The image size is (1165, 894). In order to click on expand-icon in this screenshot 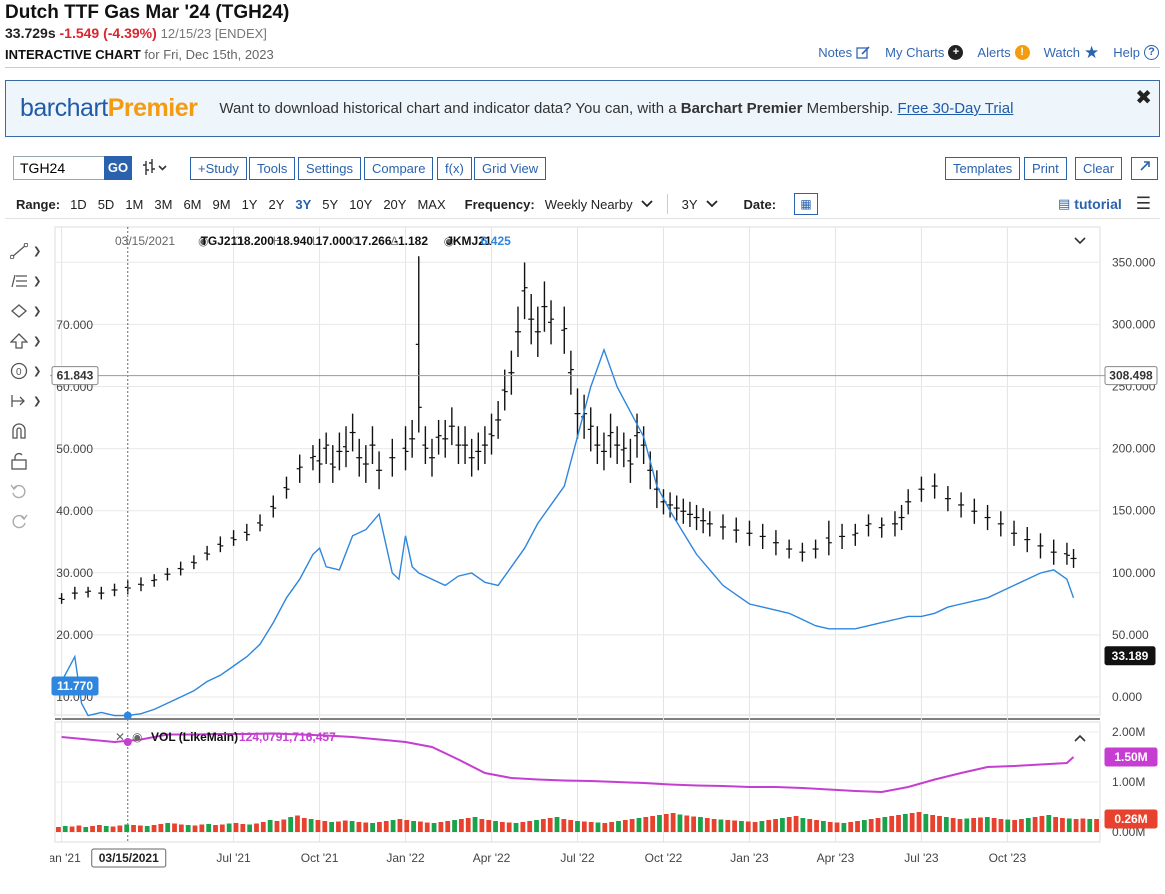, I will do `click(1144, 168)`.